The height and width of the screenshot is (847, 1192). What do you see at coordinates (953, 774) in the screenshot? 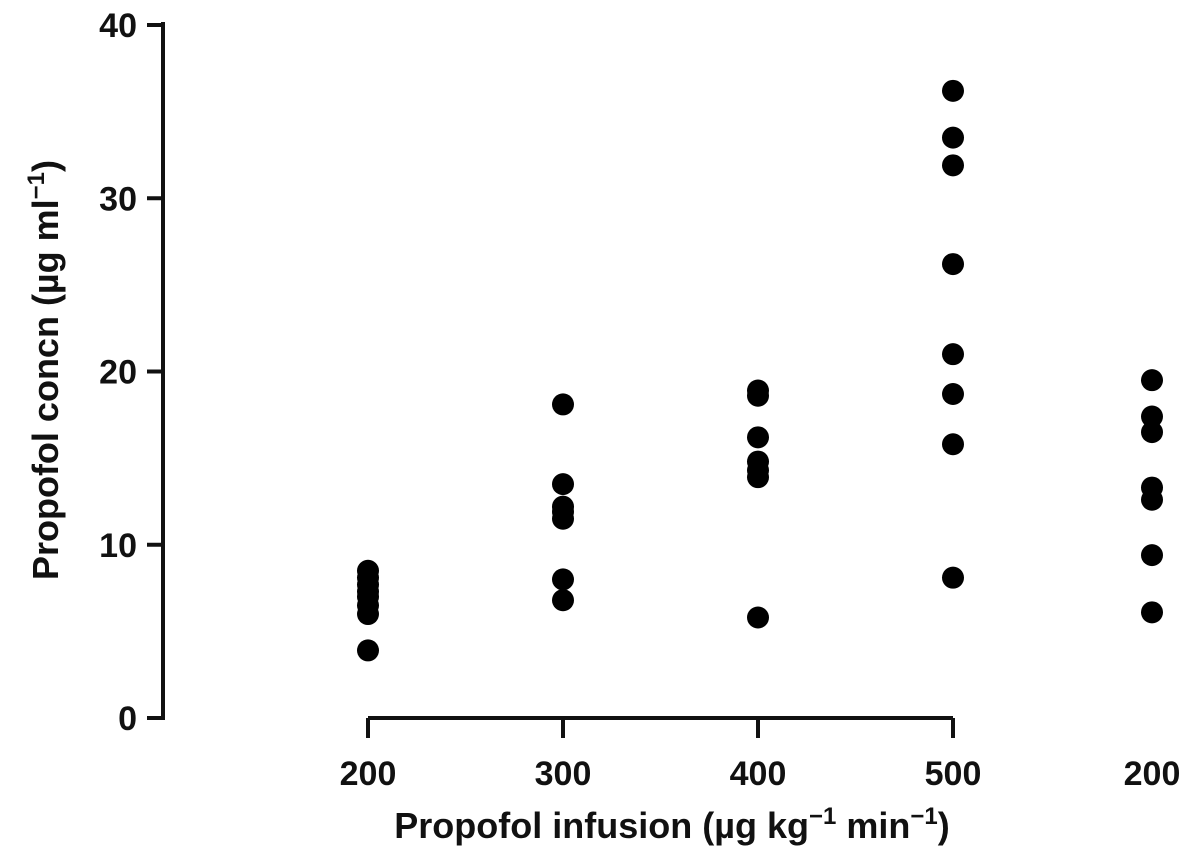
I see `x-tick-label: 500` at bounding box center [953, 774].